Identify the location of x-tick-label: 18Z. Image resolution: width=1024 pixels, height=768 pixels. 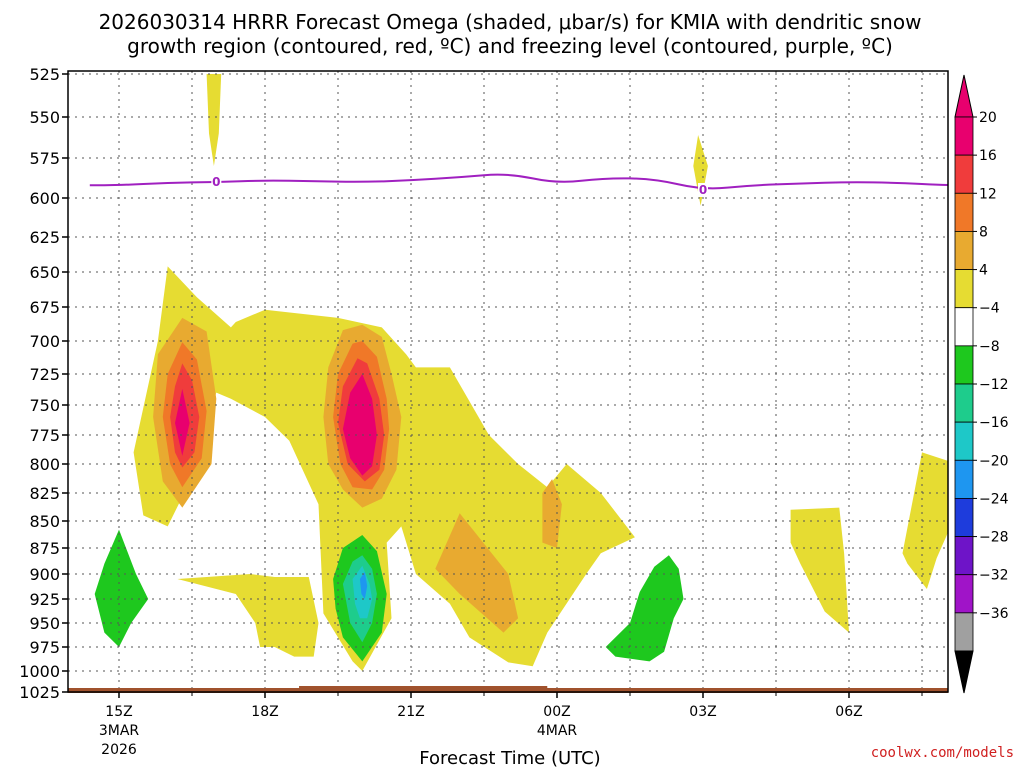
(264, 712).